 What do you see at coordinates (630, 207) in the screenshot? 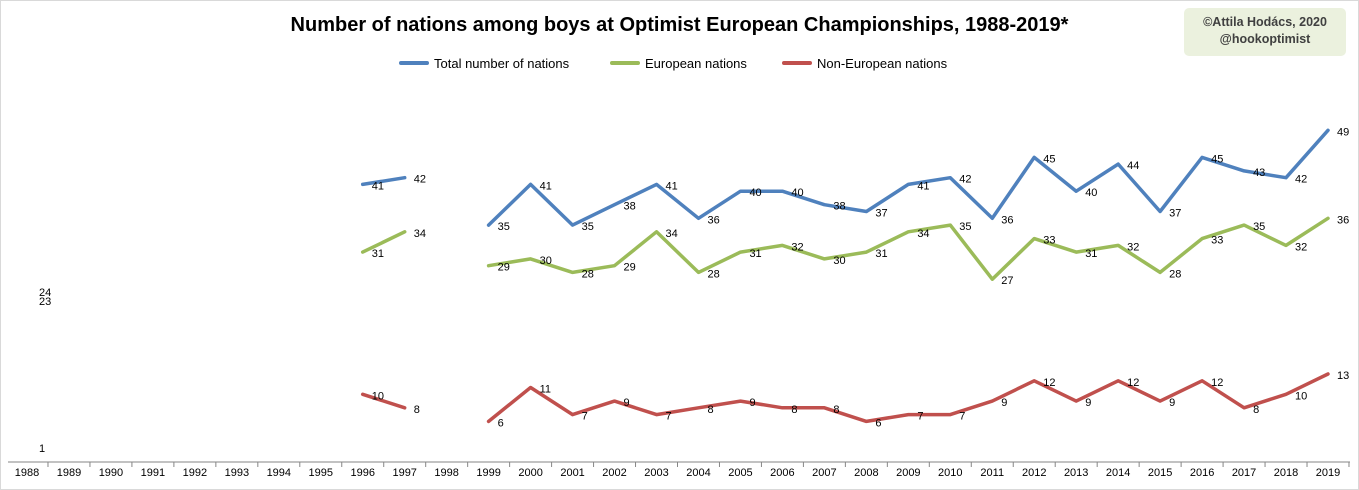
I see `data-label-0-2002: 38` at bounding box center [630, 207].